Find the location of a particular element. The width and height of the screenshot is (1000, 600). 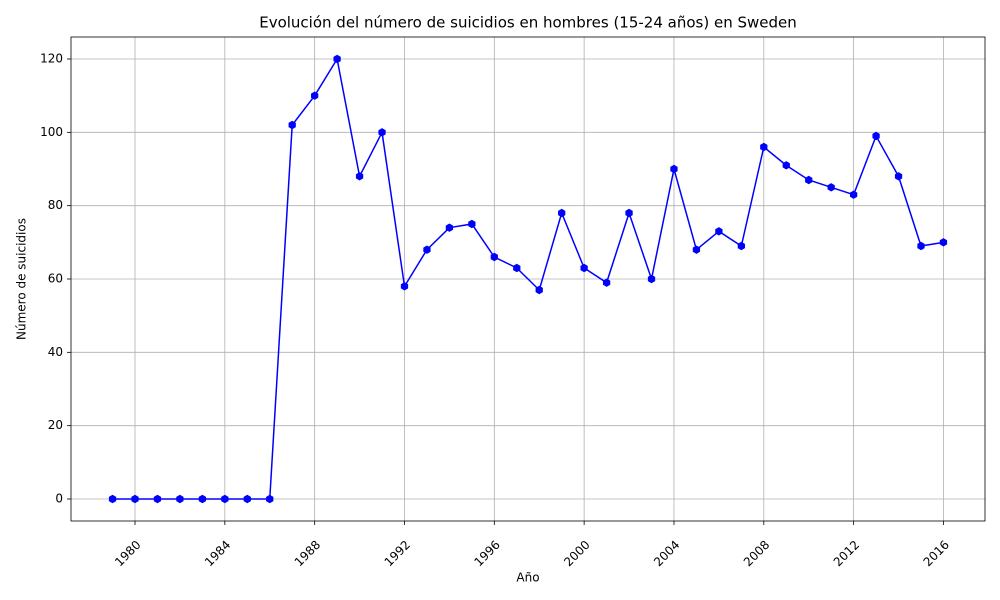

y-tick-label: 60 is located at coordinates (55, 279).